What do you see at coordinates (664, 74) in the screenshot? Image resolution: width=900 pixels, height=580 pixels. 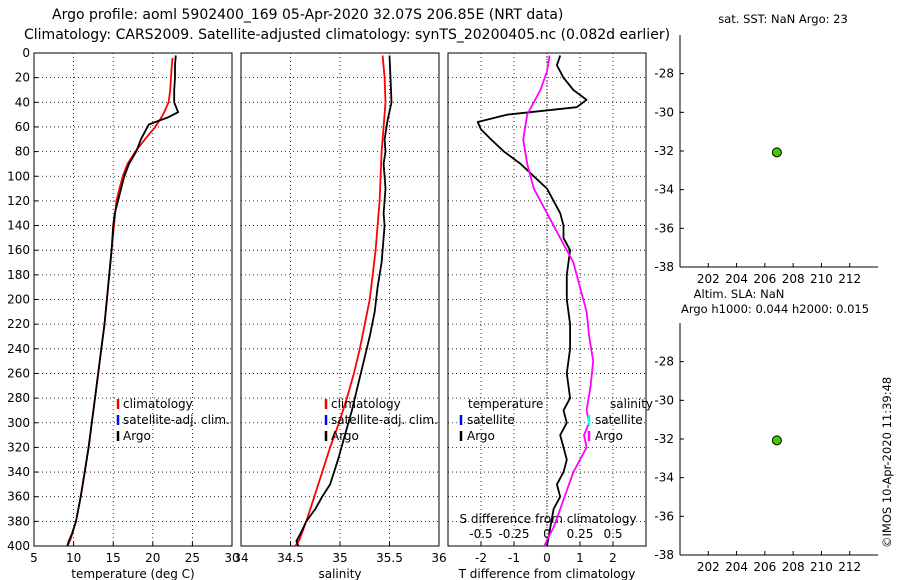 I see `map-sst-ytick-label: -28` at bounding box center [664, 74].